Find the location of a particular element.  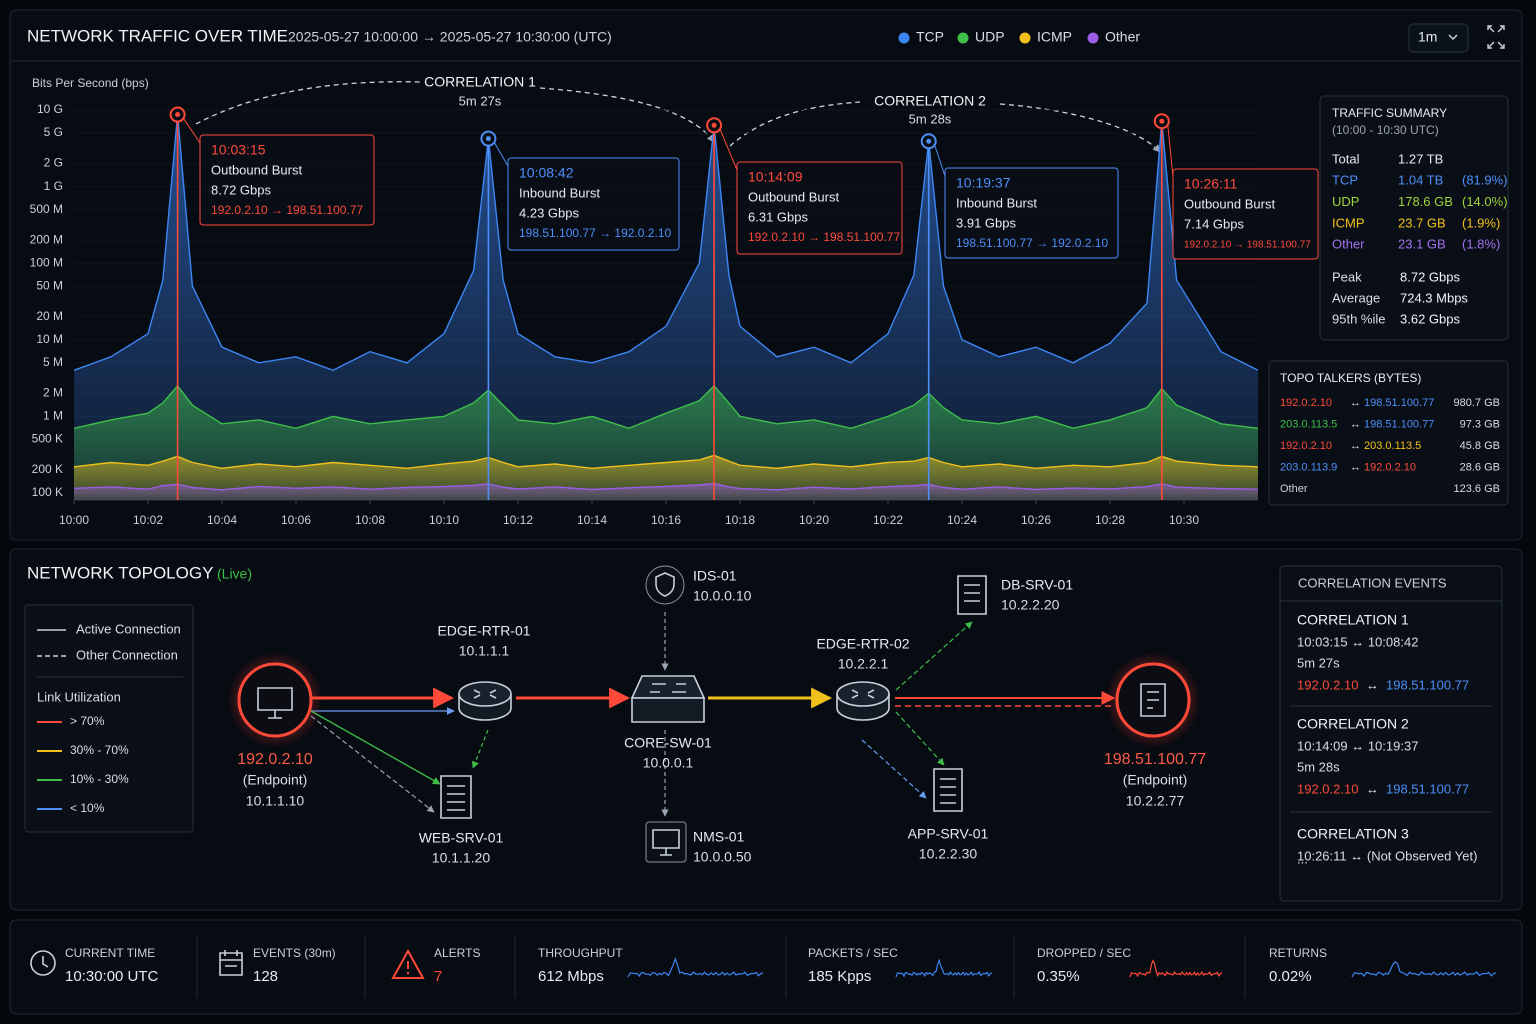

x-tick-label: 10:28 is located at coordinates (1110, 520).